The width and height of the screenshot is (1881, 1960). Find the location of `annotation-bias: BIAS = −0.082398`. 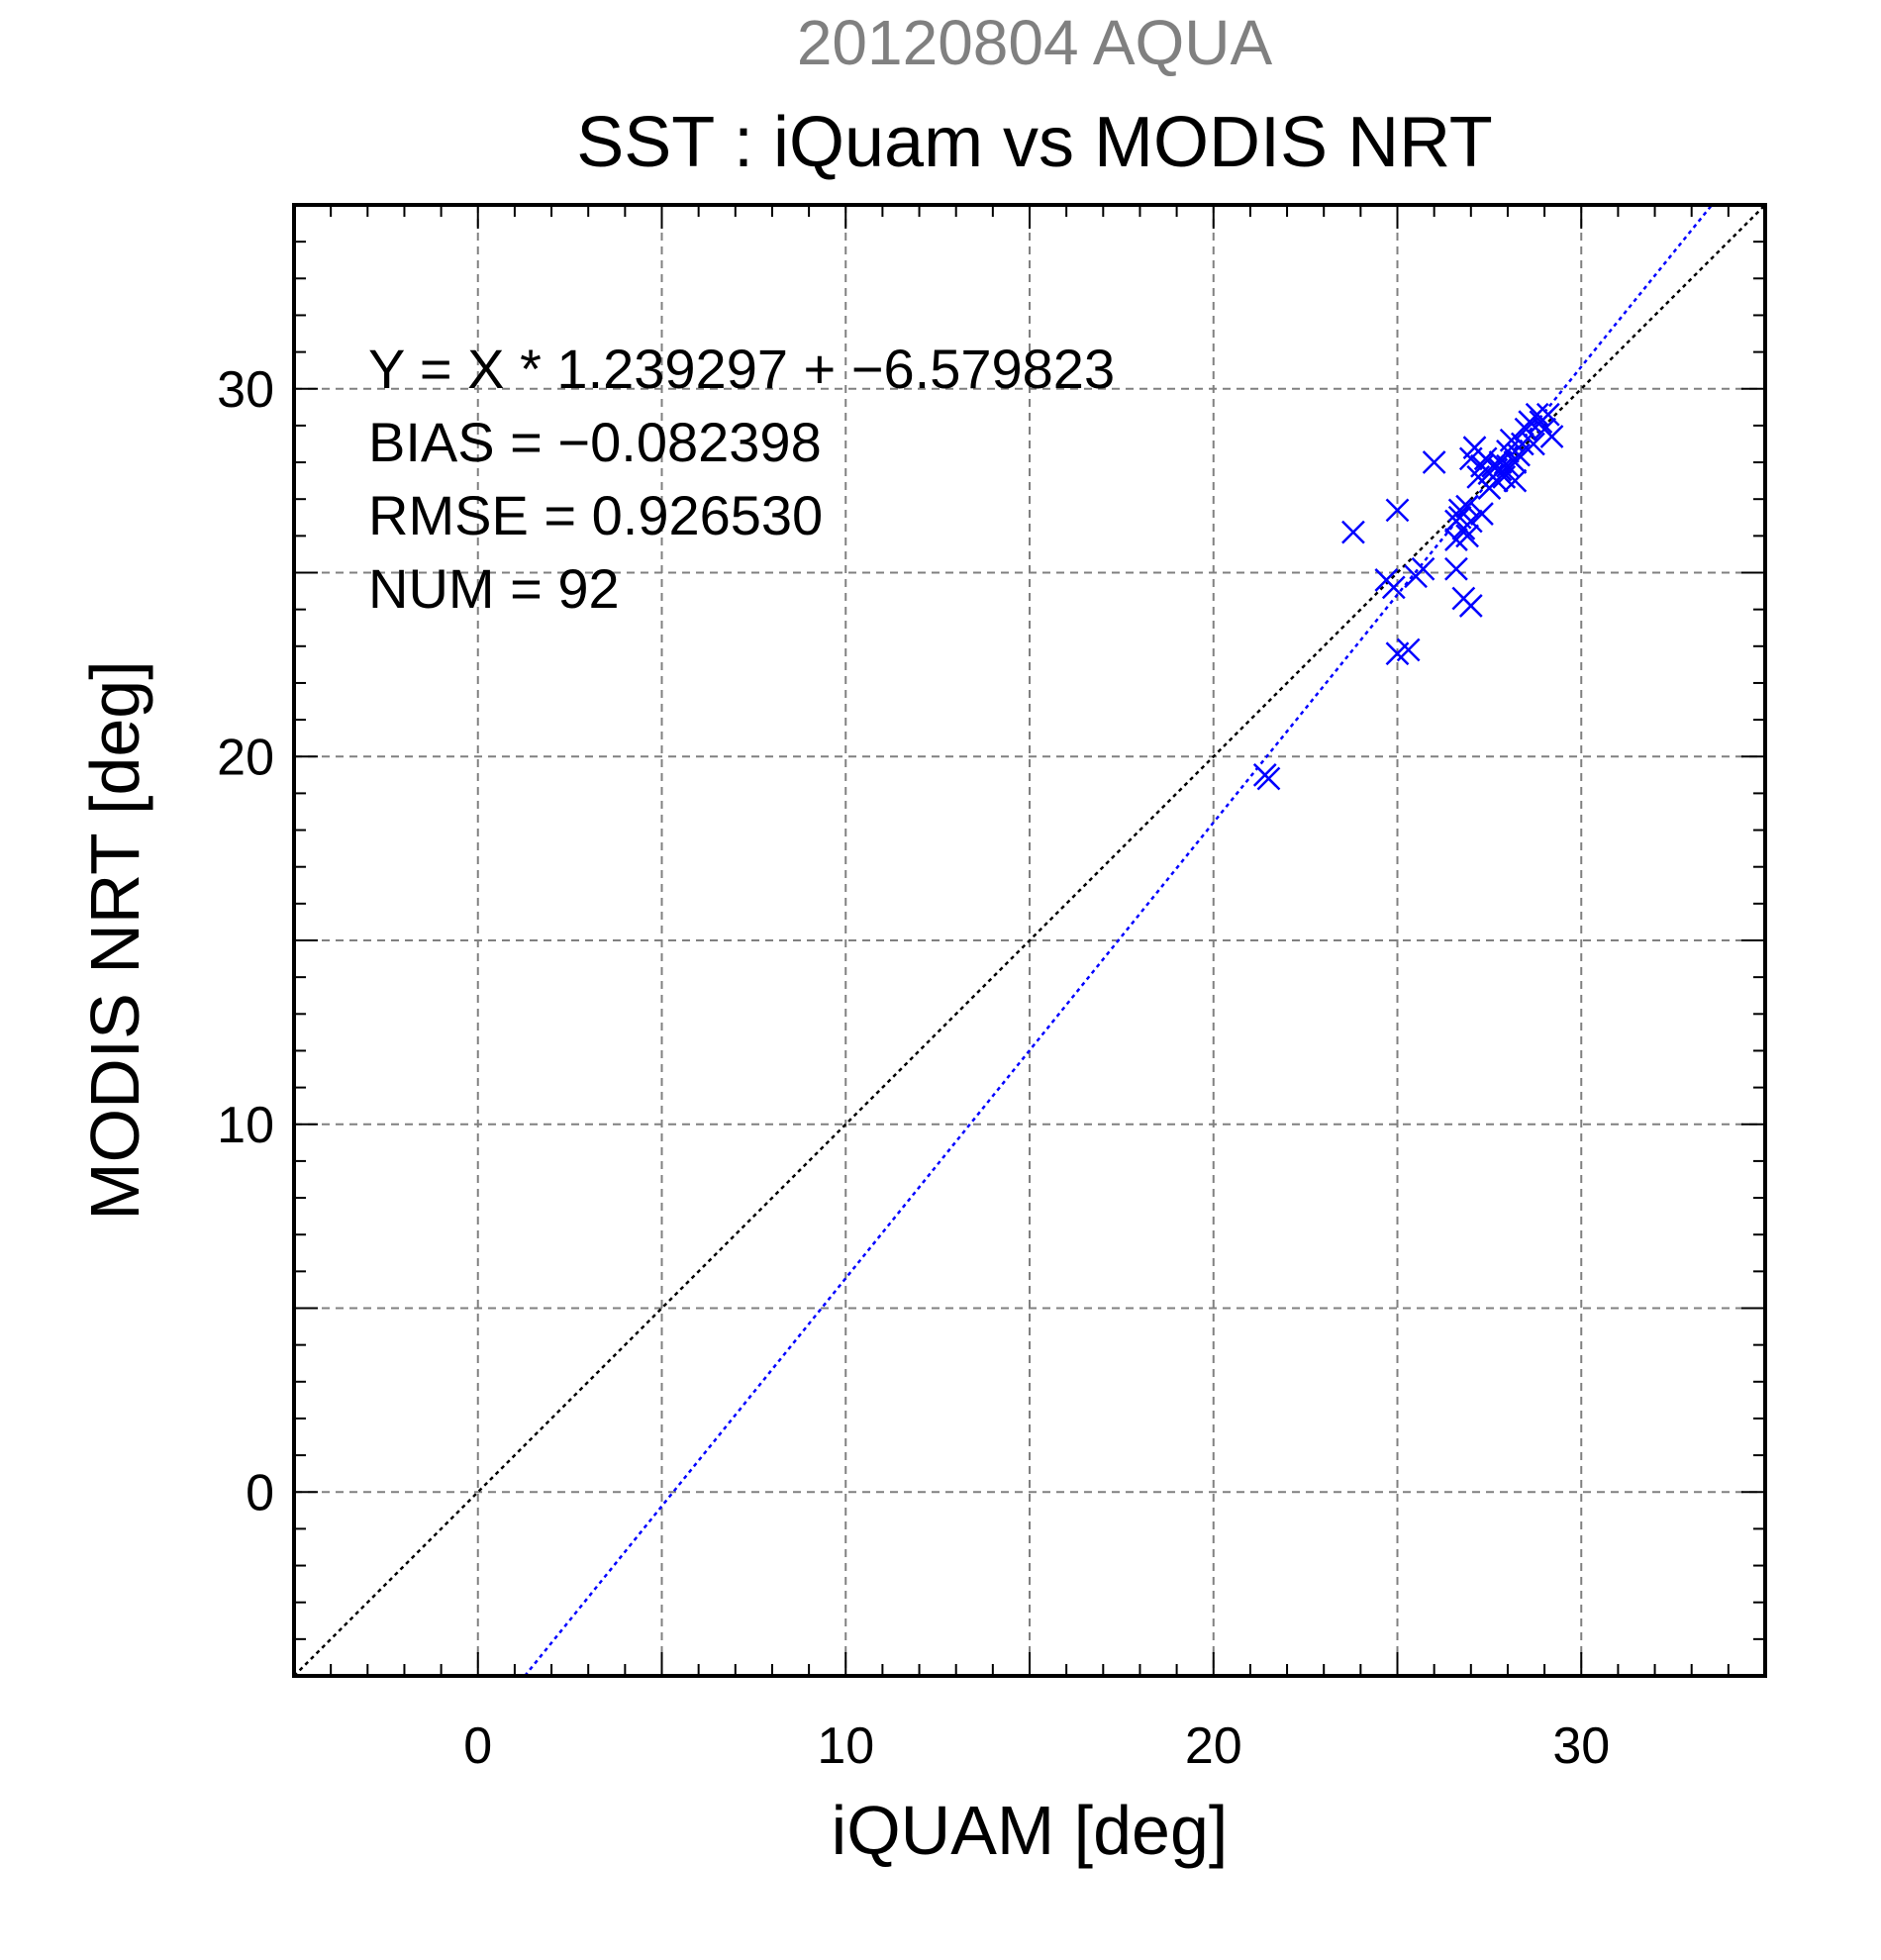

annotation-bias: BIAS = −0.082398 is located at coordinates (595, 442).